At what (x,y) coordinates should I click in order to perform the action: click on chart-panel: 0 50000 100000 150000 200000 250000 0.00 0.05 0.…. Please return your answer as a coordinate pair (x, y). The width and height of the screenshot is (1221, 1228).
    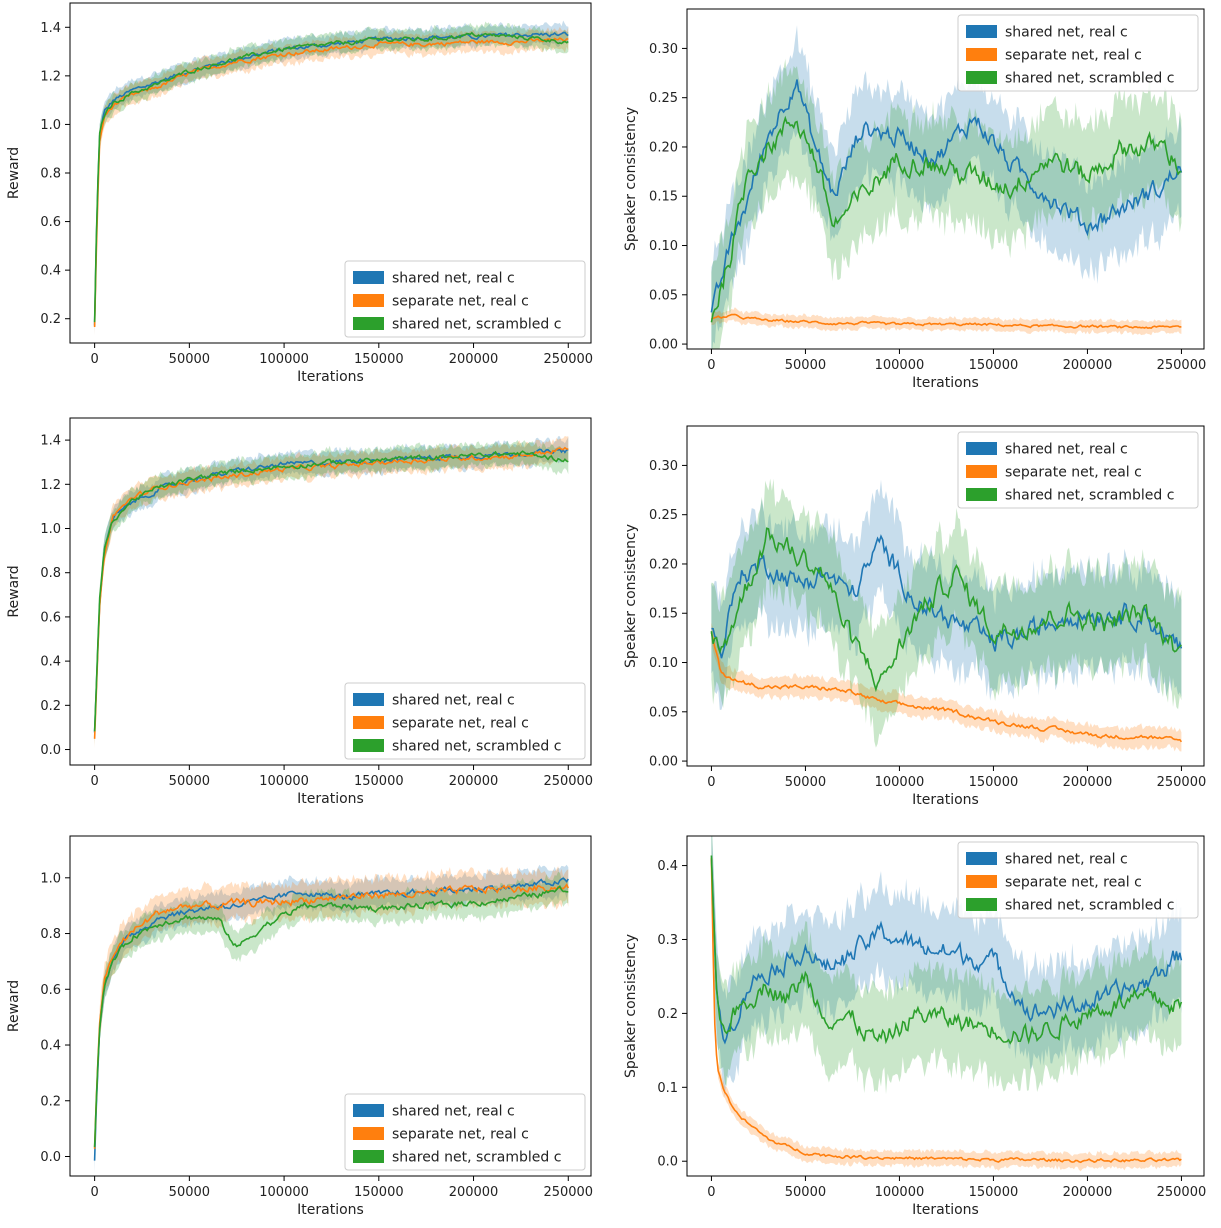
    Looking at the image, I should click on (914, 616).